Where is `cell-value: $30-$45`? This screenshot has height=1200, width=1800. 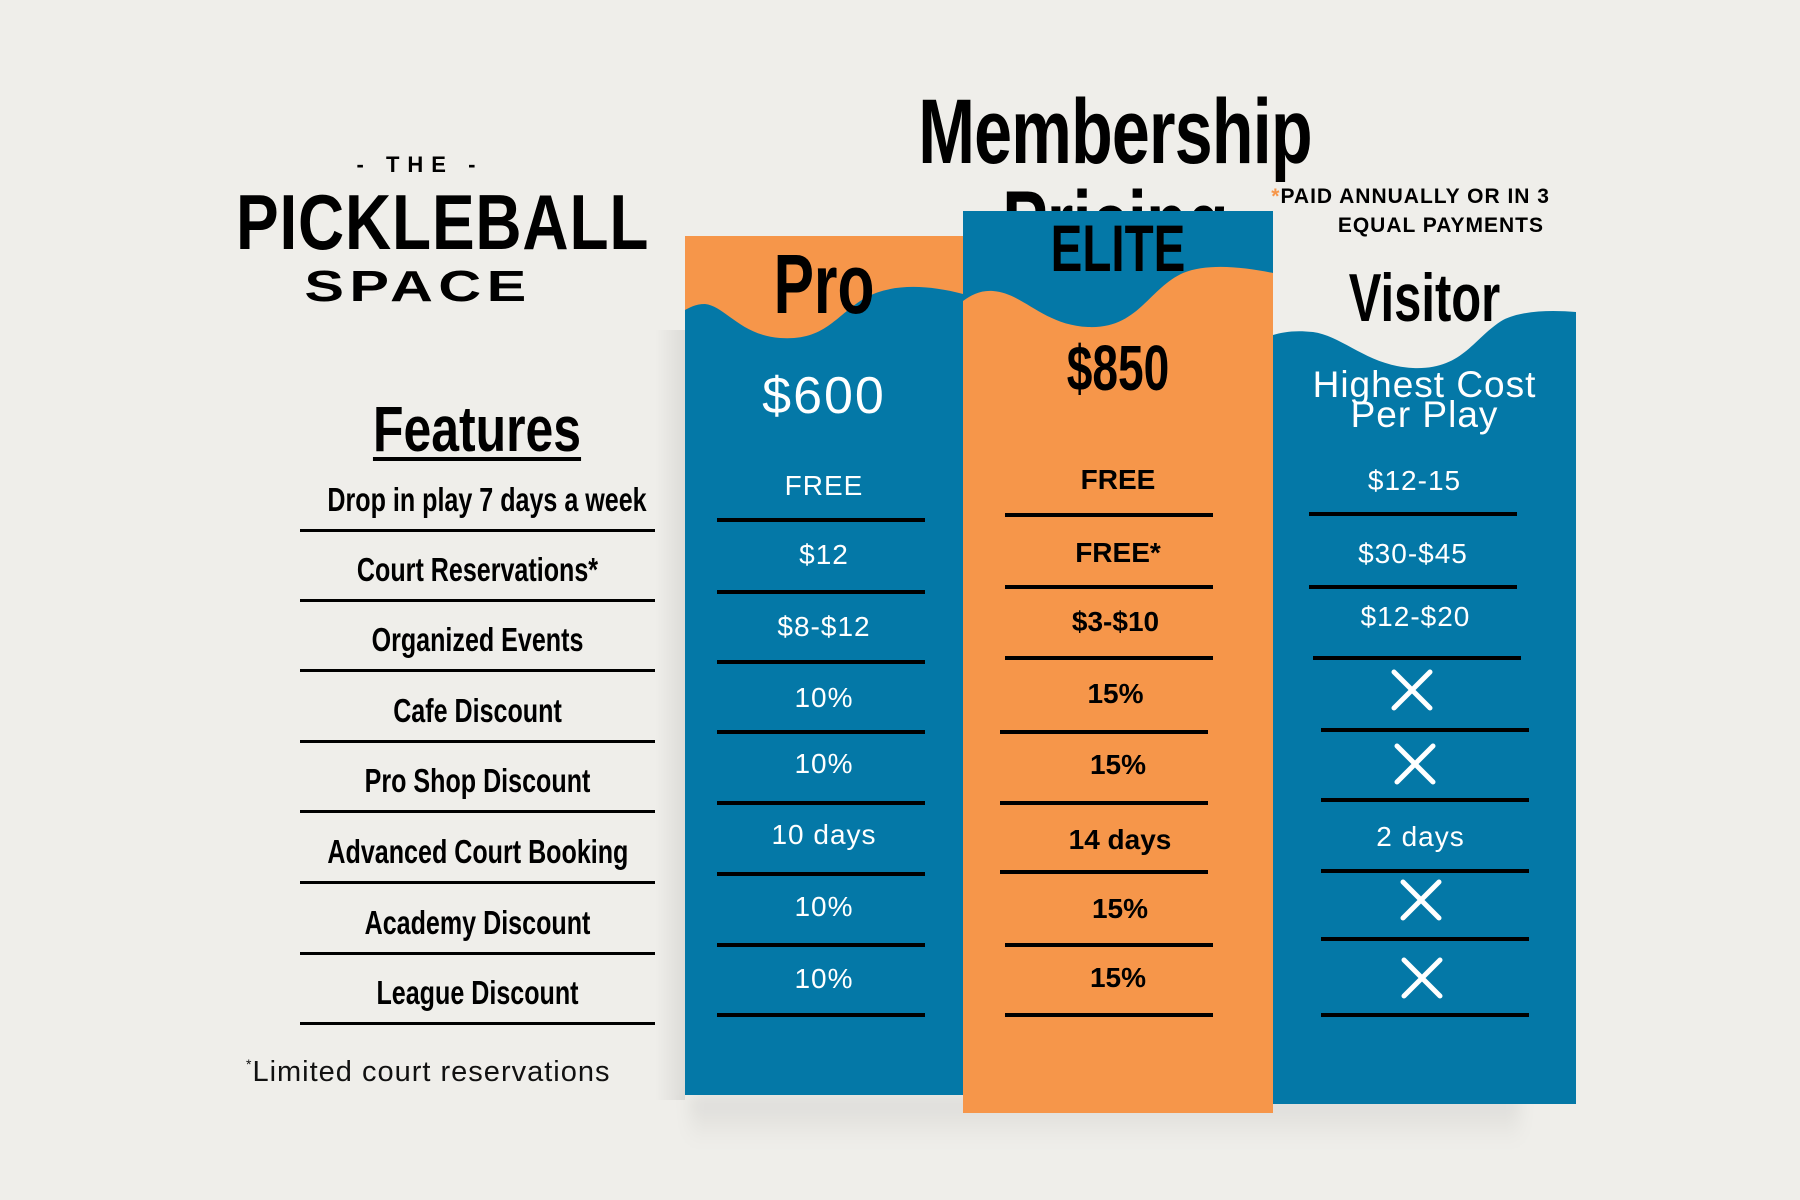 cell-value: $30-$45 is located at coordinates (1413, 553).